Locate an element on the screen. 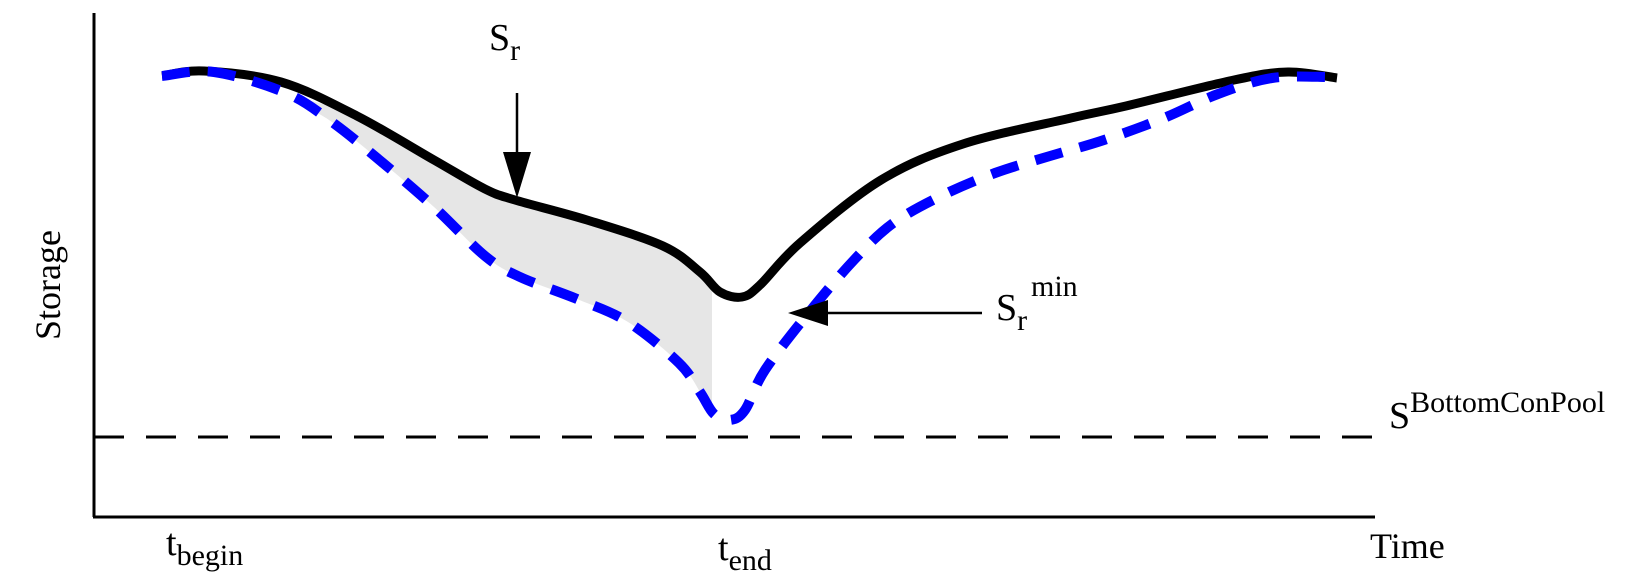 Image resolution: width=1651 pixels, height=580 pixels. s-bottom-con-pool-label: SBottomConPool is located at coordinates (1497, 411).